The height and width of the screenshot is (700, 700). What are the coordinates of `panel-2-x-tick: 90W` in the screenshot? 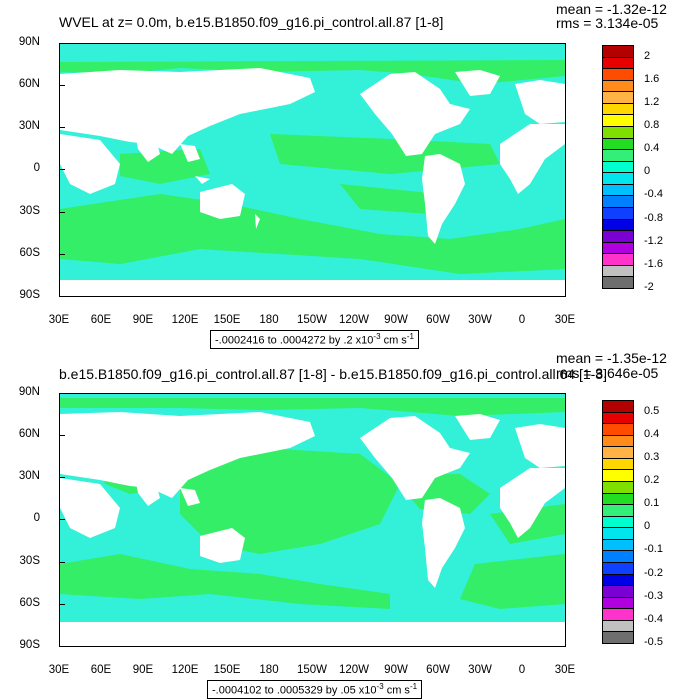 It's located at (396, 670).